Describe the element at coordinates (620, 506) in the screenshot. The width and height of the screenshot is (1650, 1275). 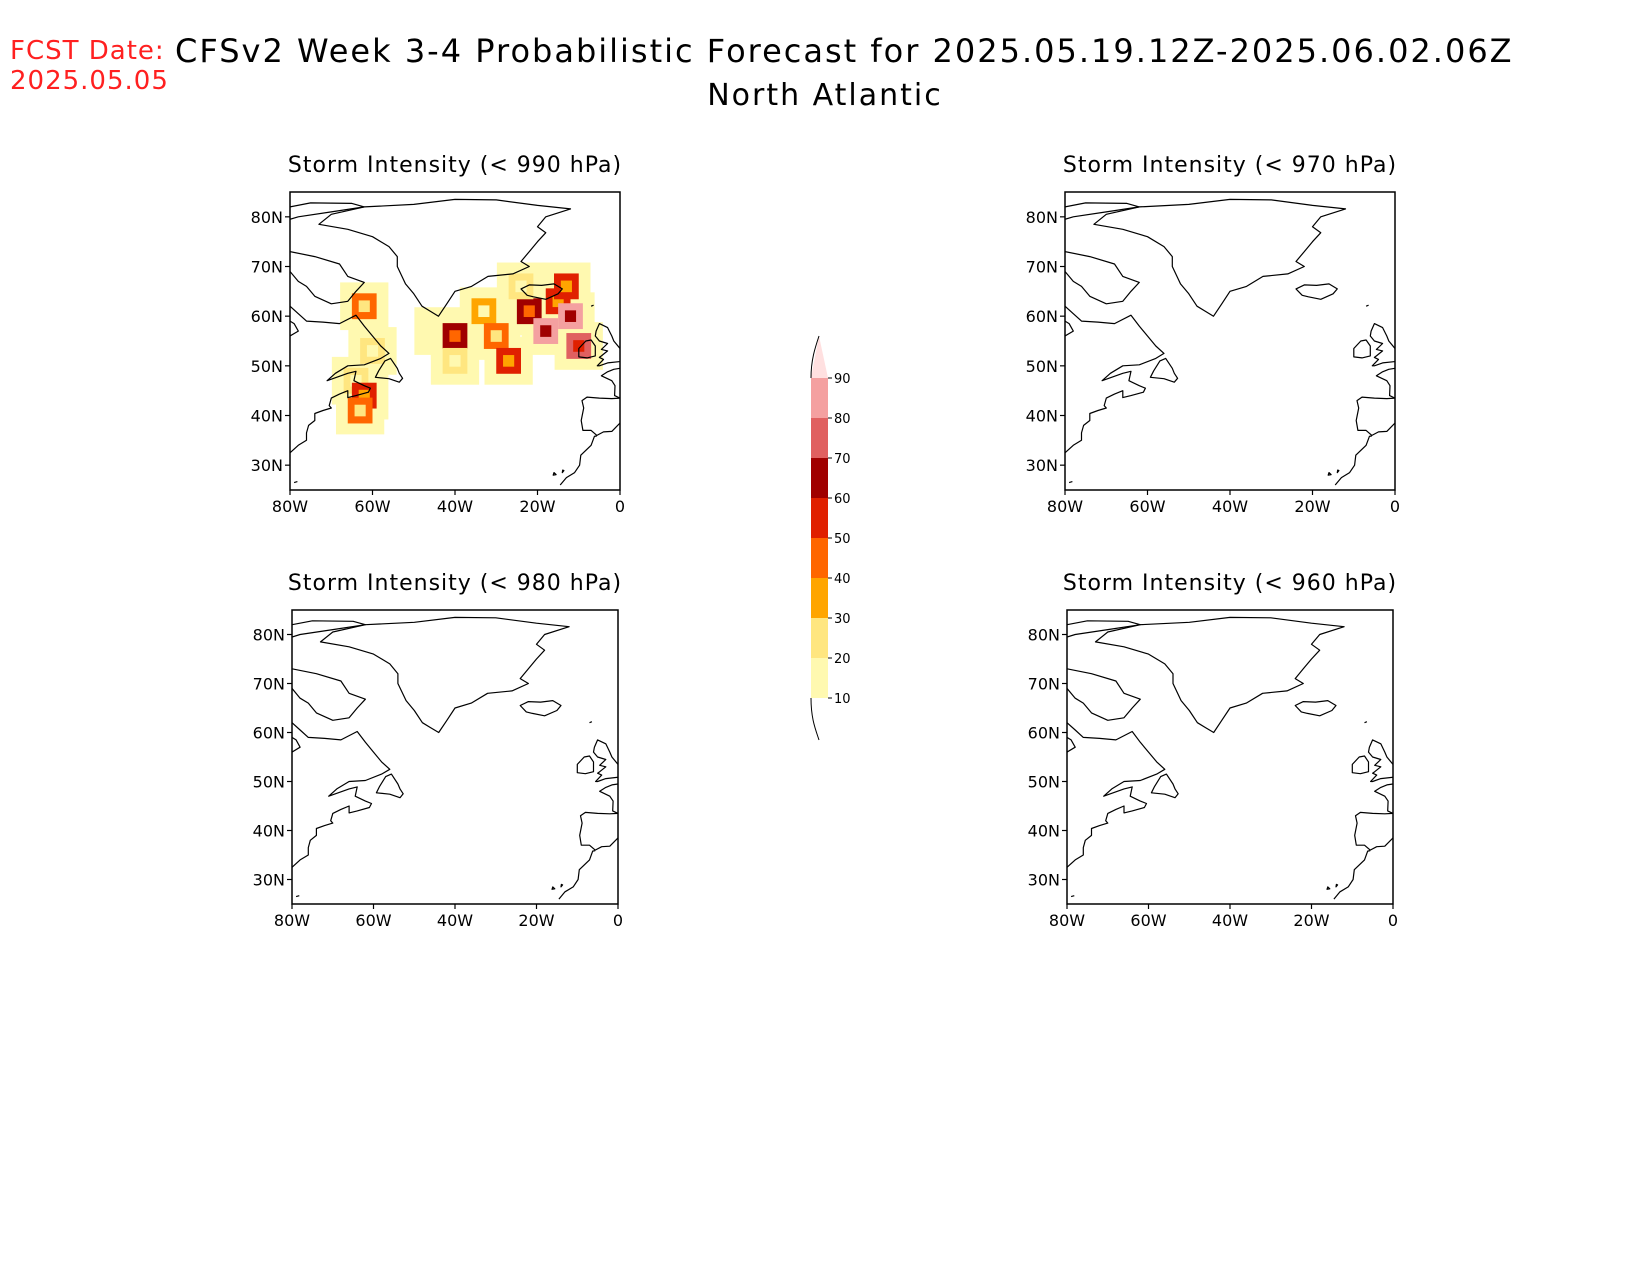
I see `x-tick-label: 0` at that location.